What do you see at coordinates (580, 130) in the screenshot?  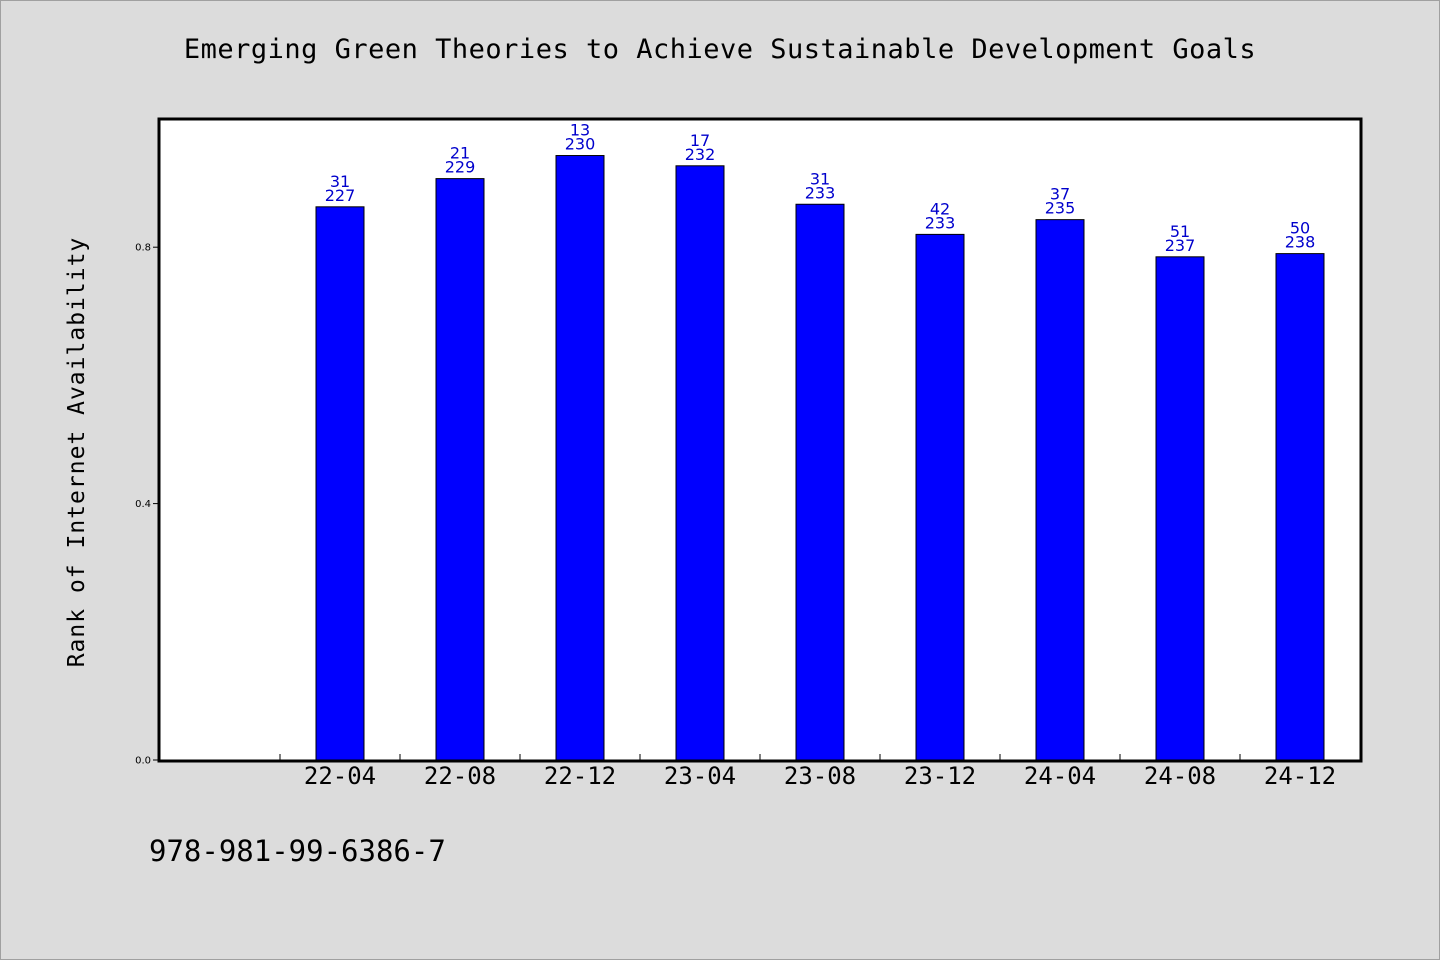 I see `bar-label-top: 13` at bounding box center [580, 130].